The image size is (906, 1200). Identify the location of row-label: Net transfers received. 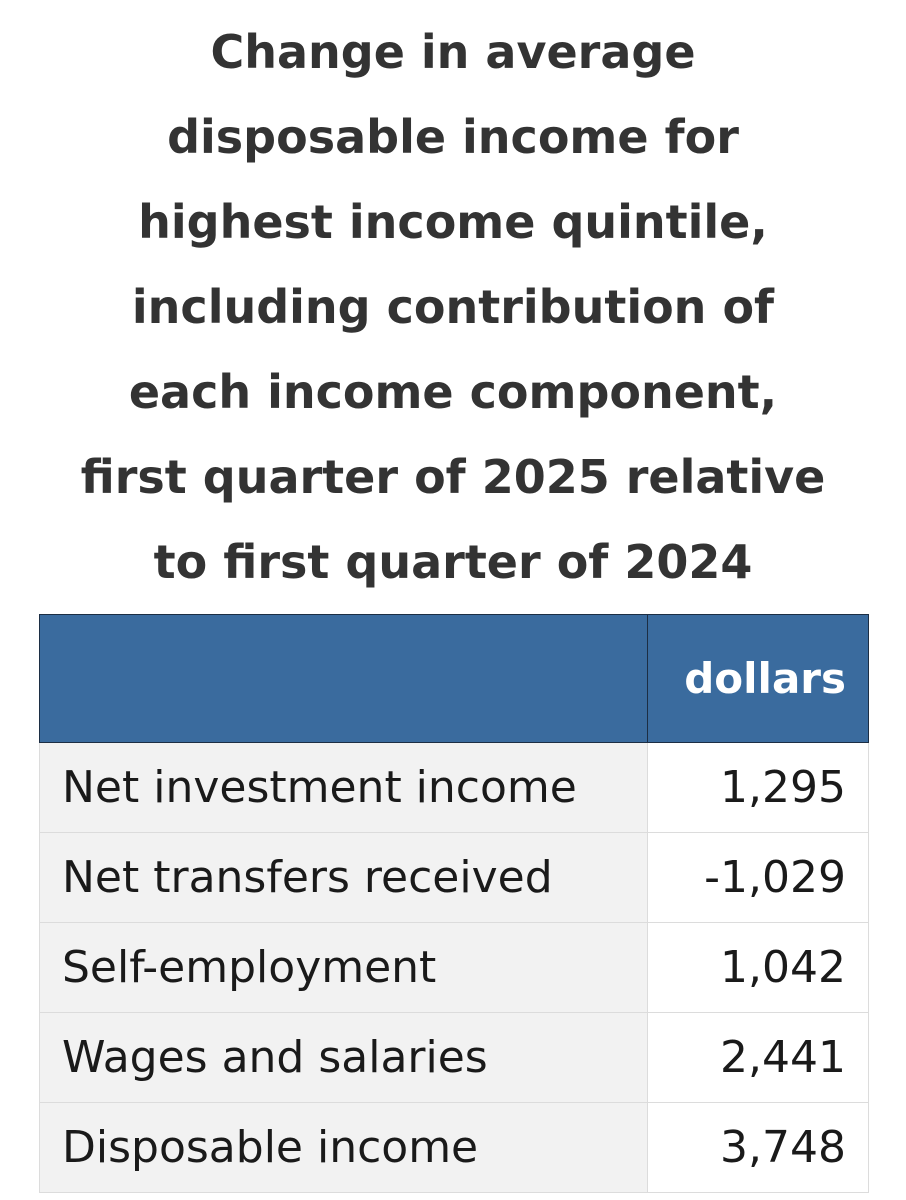
(343, 877).